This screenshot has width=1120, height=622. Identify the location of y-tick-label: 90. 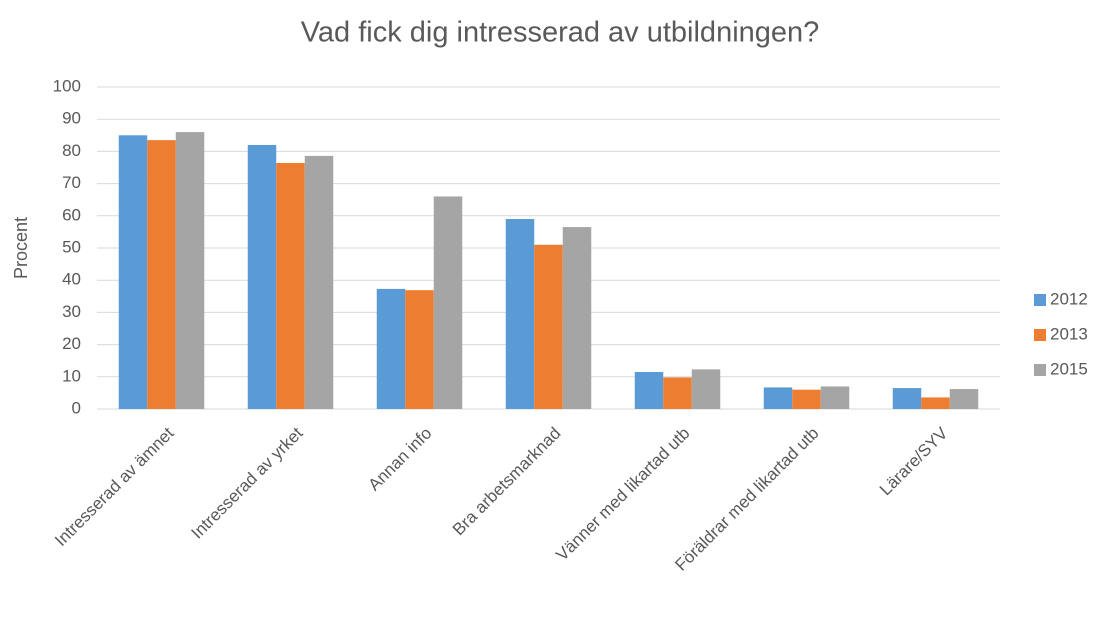
(71, 118).